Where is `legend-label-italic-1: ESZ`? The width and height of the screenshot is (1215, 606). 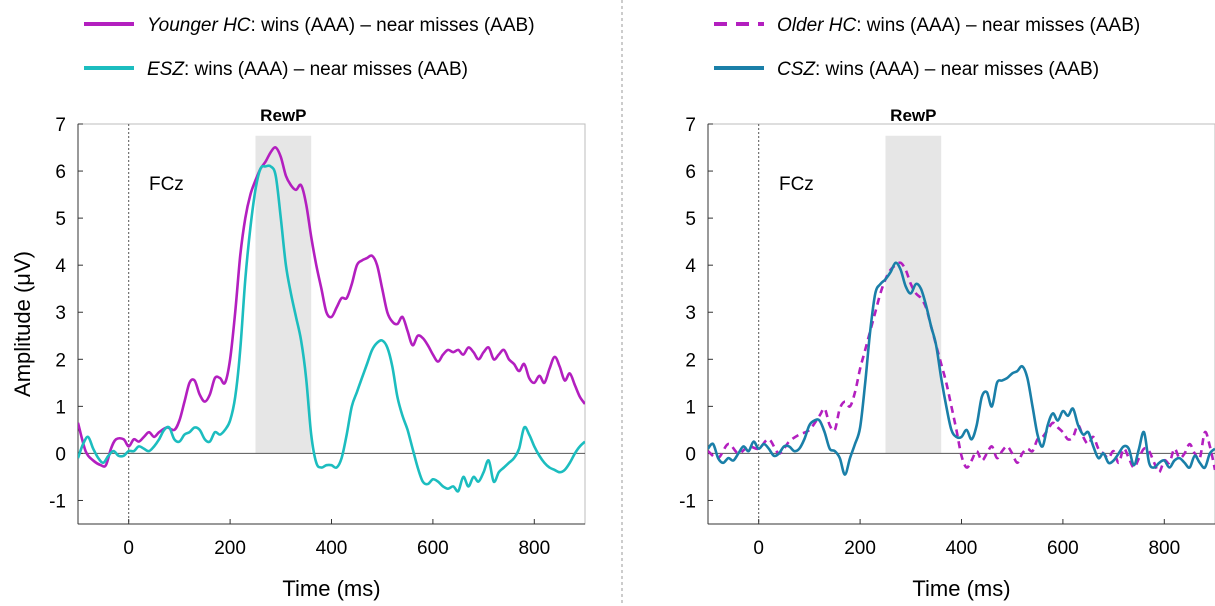
legend-label-italic-1: ESZ is located at coordinates (166, 69).